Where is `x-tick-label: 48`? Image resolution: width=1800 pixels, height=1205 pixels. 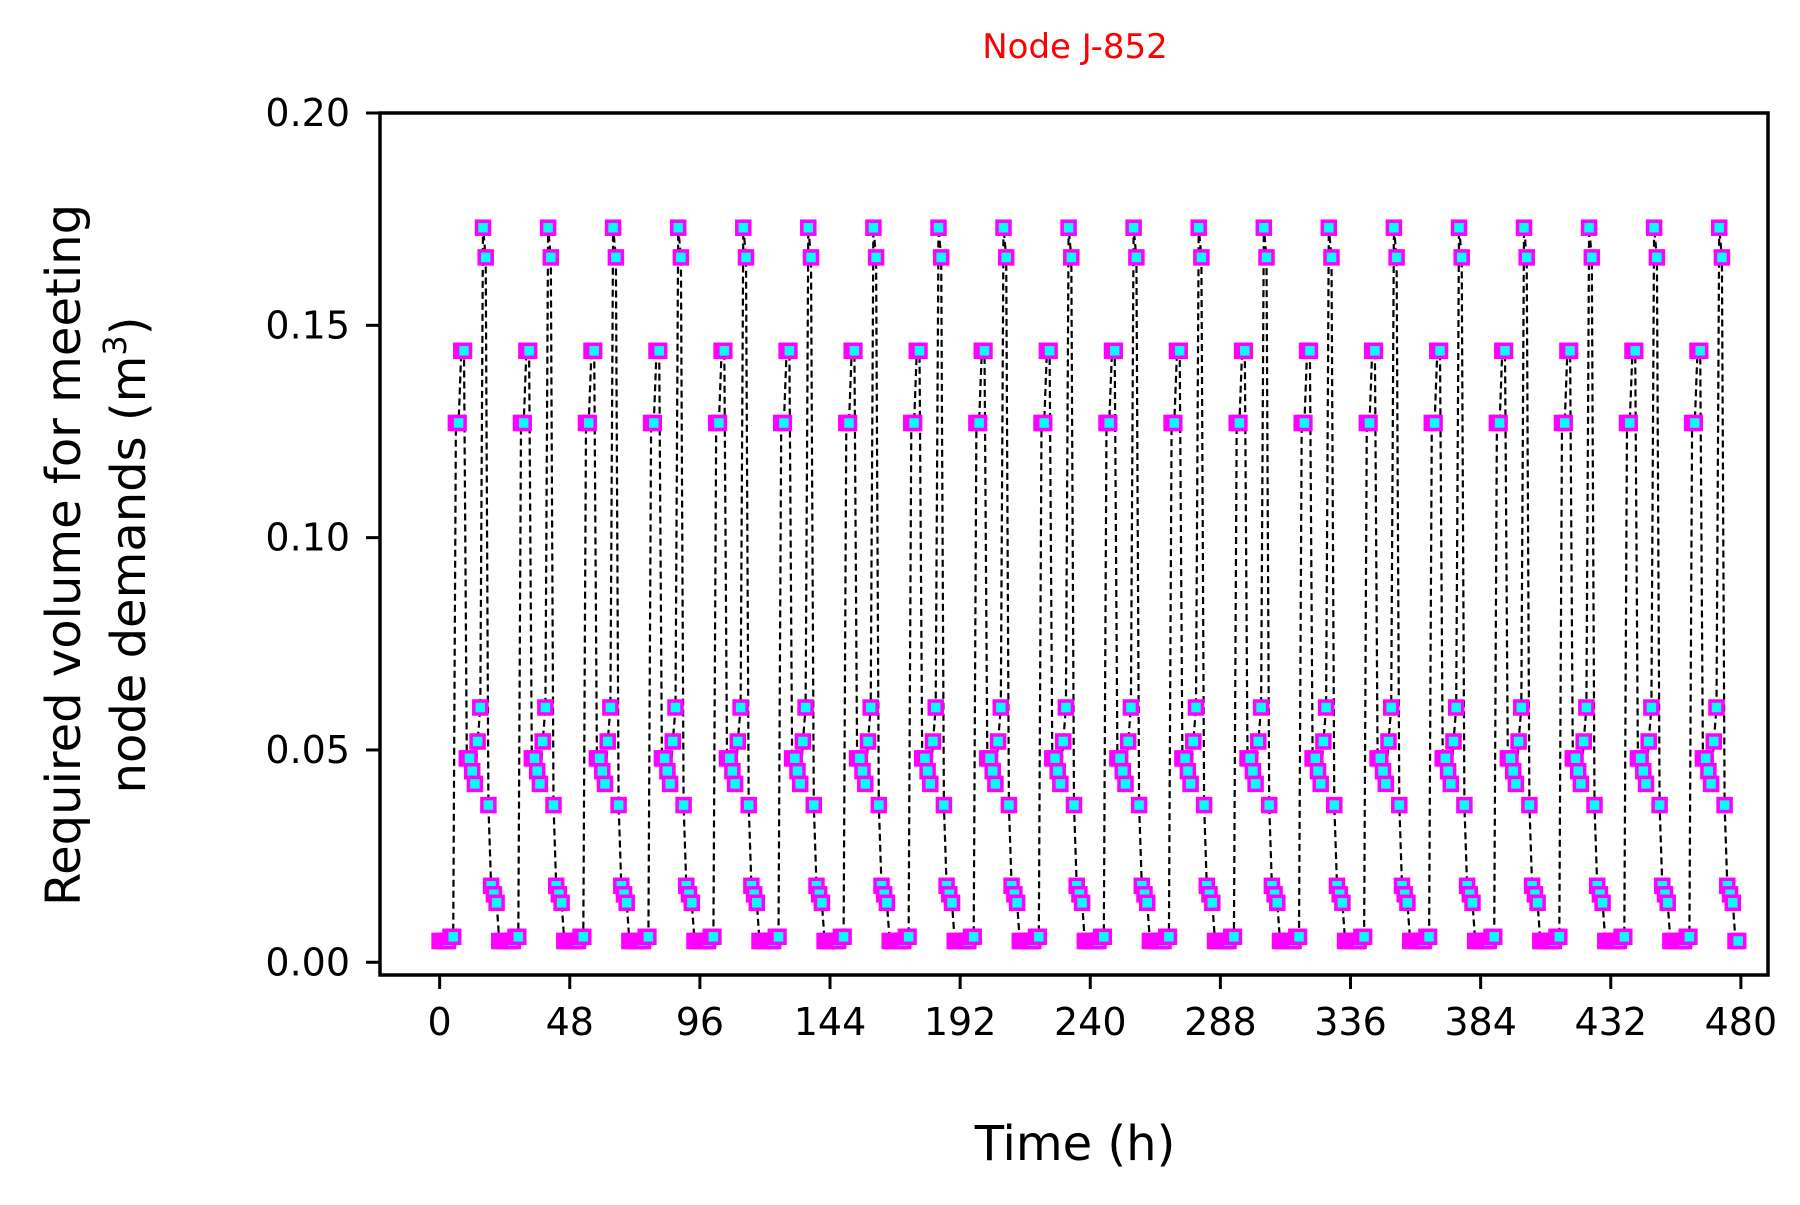 x-tick-label: 48 is located at coordinates (570, 1022).